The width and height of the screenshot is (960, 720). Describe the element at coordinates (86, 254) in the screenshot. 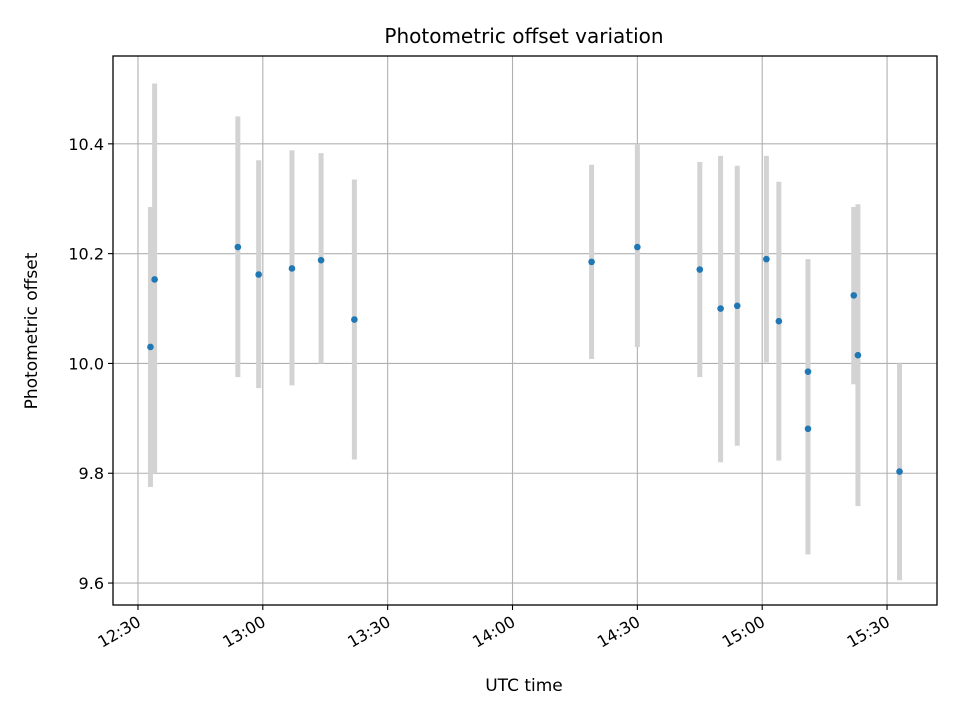

I see `y-tick-label: 10.2` at that location.